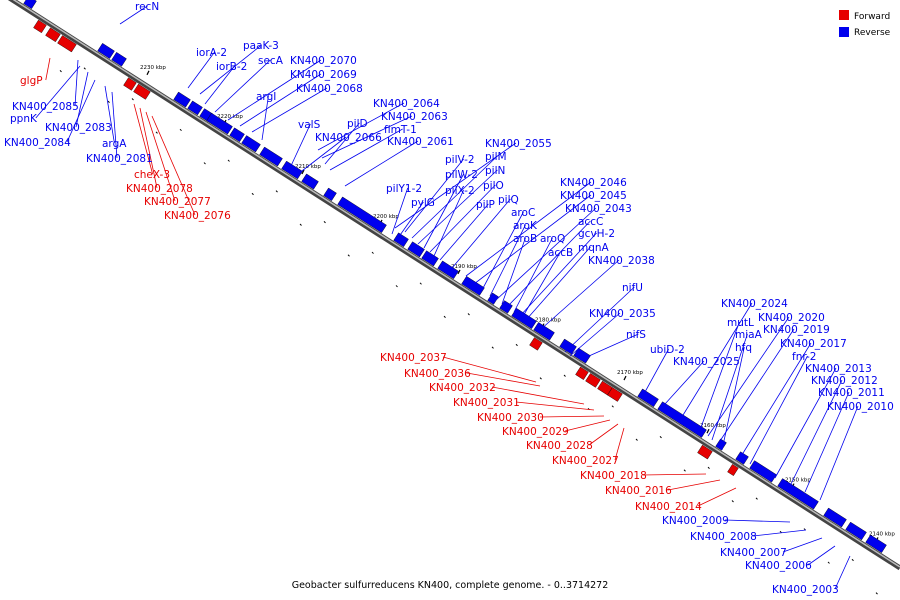  What do you see at coordinates (45, 107) in the screenshot?
I see `gene-label-kn400-2085: KN400_2085` at bounding box center [45, 107].